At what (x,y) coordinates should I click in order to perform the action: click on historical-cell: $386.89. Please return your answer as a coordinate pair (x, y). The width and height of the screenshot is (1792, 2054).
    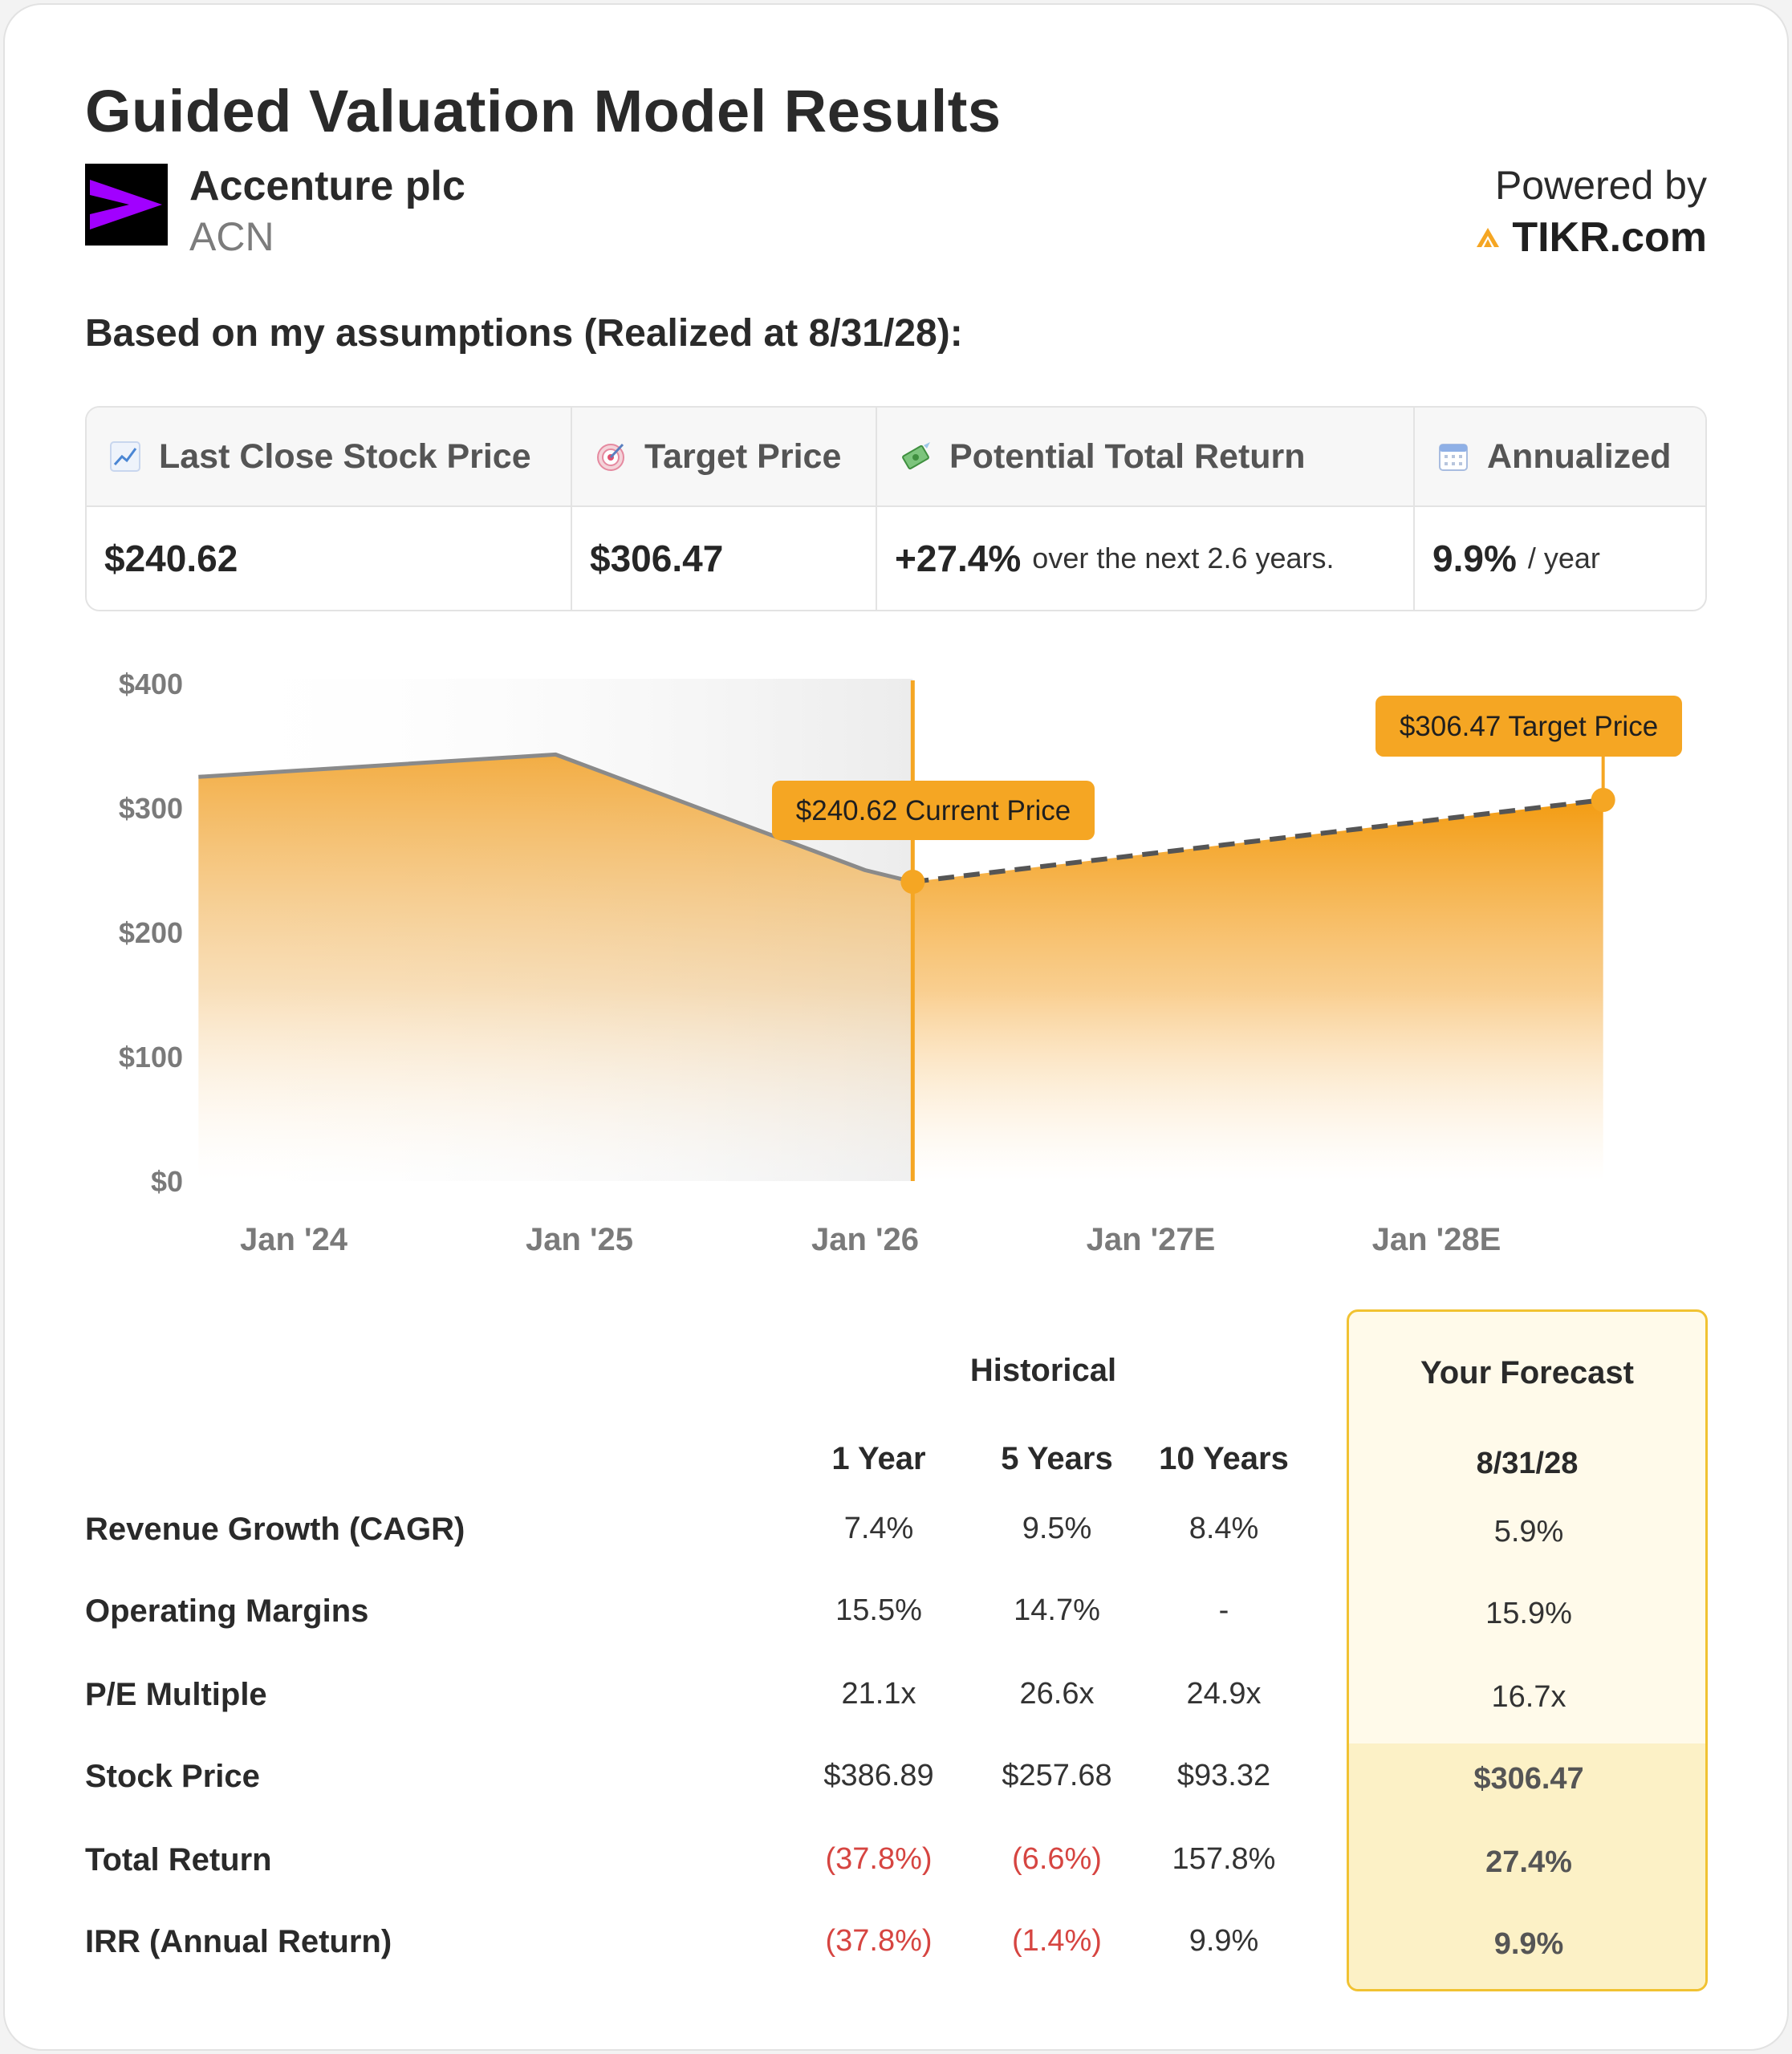
    Looking at the image, I should click on (878, 1776).